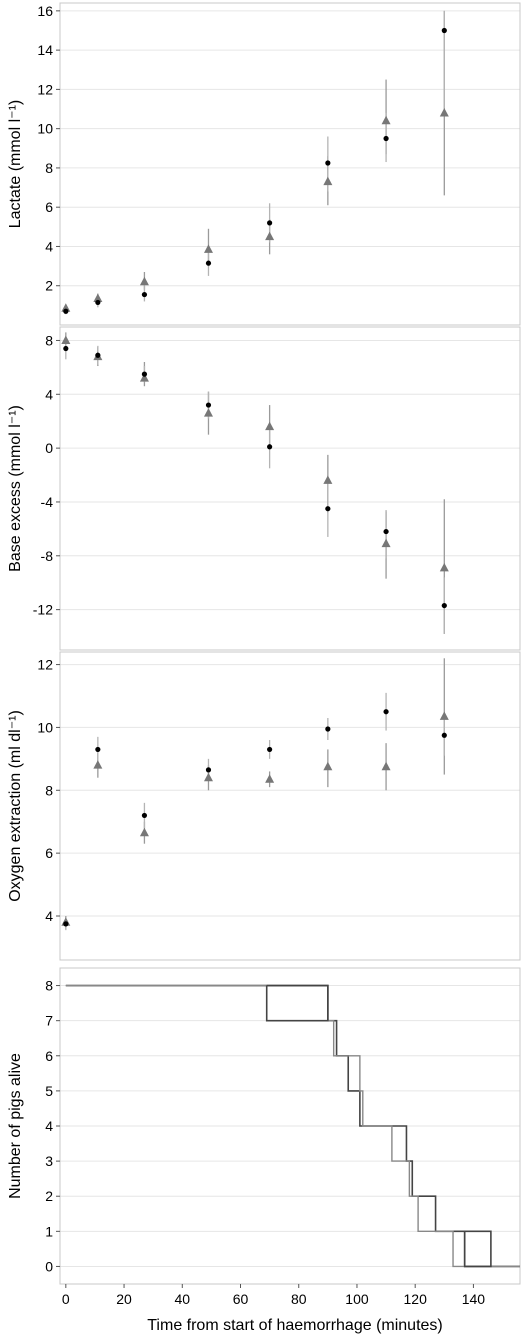 The width and height of the screenshot is (525, 1339). I want to click on y-axis-label: Lactate (mmol l⁻¹), so click(15, 164).